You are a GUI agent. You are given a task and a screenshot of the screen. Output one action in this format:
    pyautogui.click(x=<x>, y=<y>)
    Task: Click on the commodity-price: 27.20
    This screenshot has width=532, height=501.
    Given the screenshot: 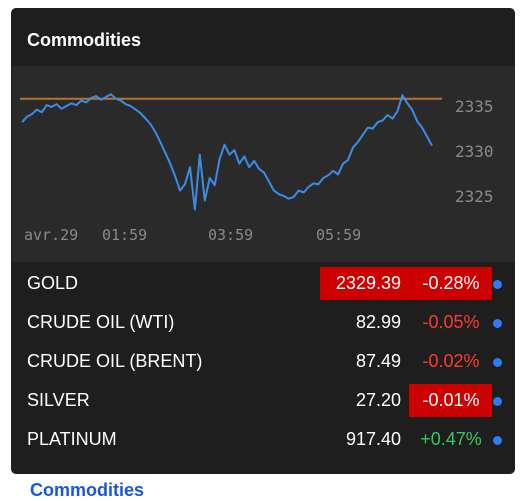 What is the action you would take?
    pyautogui.click(x=378, y=400)
    